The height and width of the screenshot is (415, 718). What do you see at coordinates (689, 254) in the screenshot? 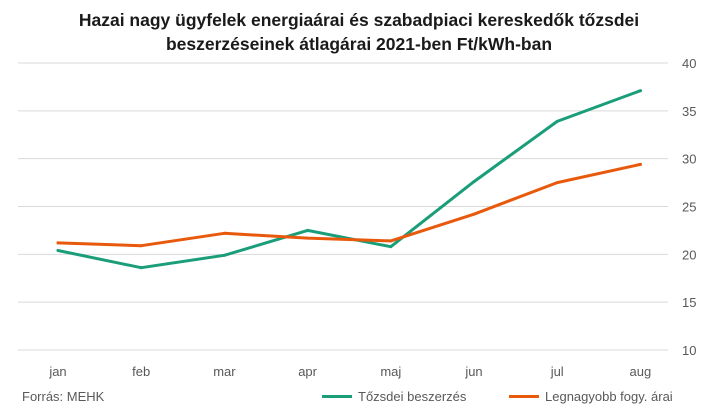
I see `y-tick-label: 20` at bounding box center [689, 254].